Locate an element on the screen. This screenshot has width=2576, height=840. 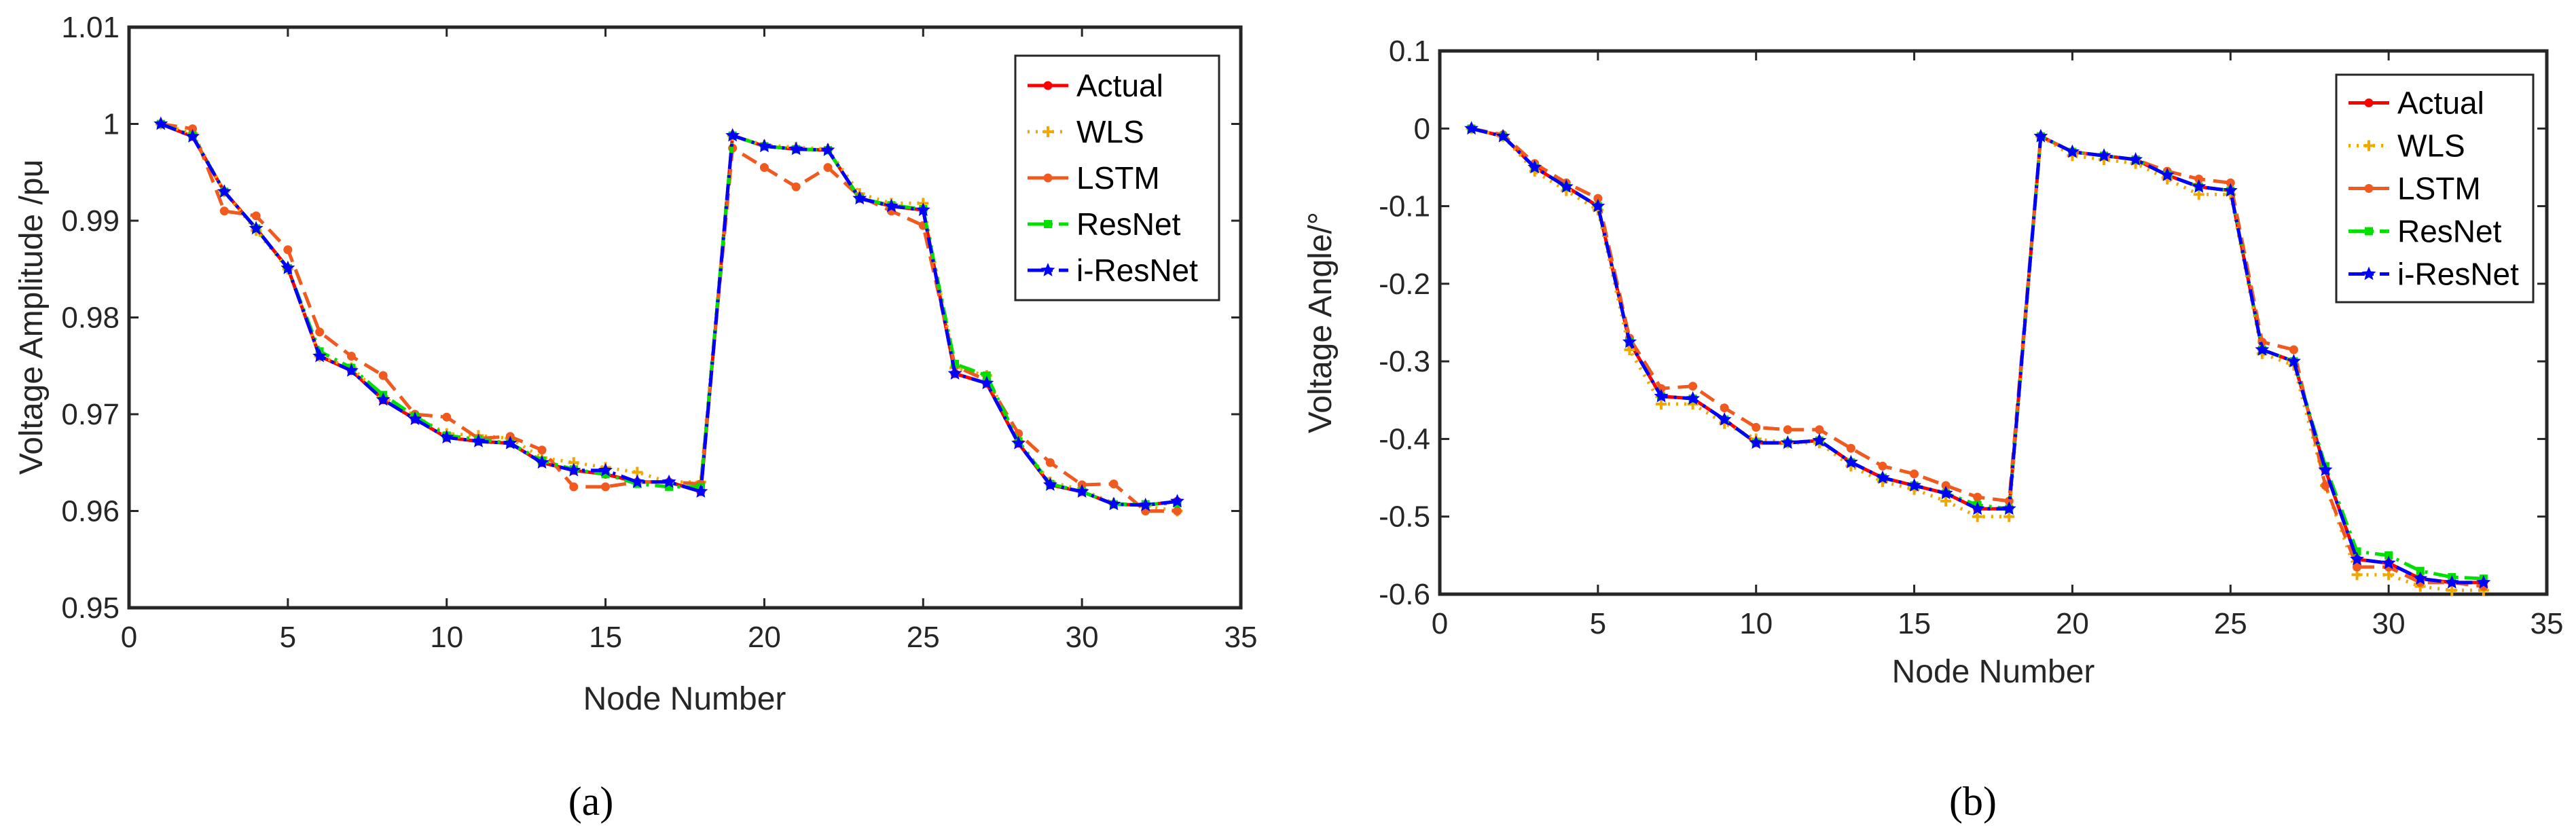
y-tick-label: -0.1 is located at coordinates (1404, 207).